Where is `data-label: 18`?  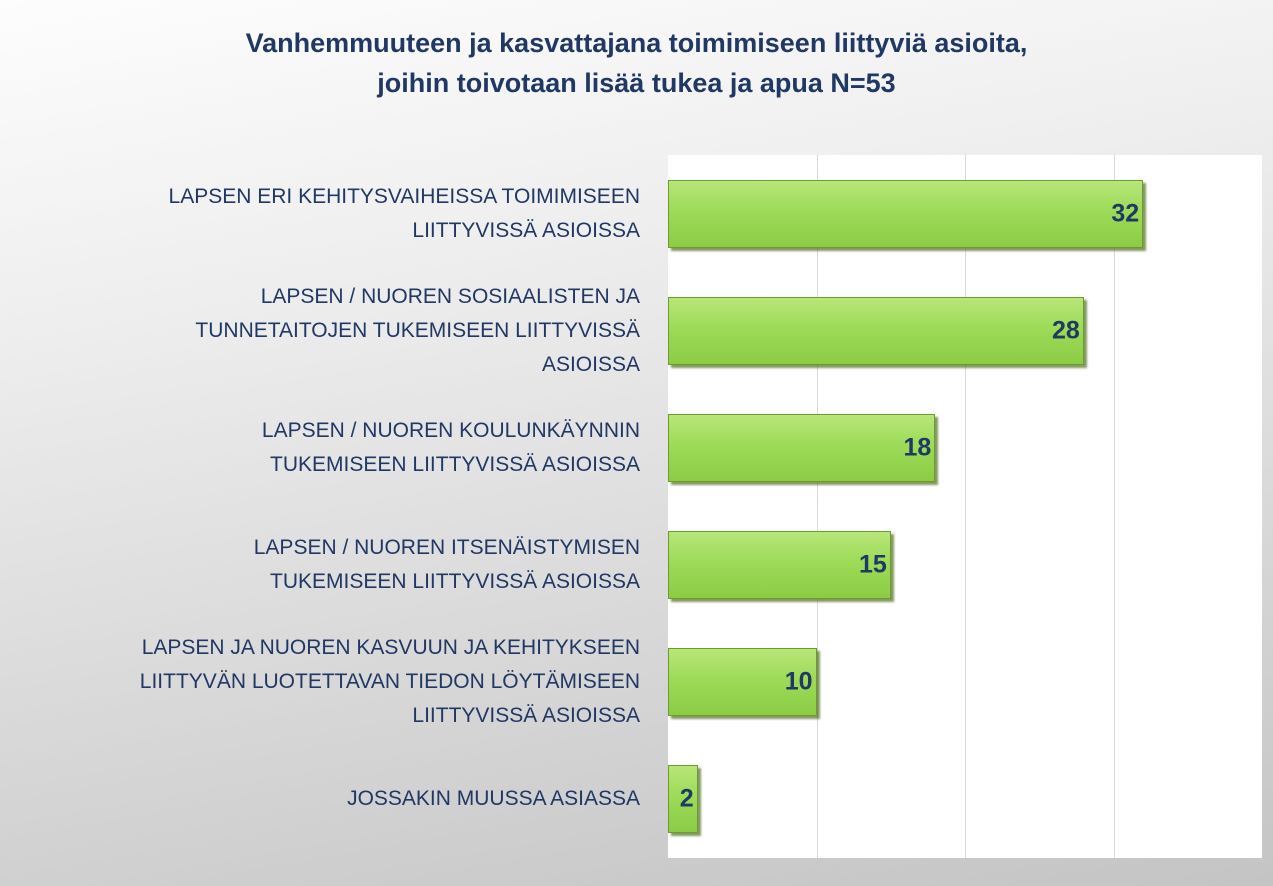
data-label: 18 is located at coordinates (917, 447).